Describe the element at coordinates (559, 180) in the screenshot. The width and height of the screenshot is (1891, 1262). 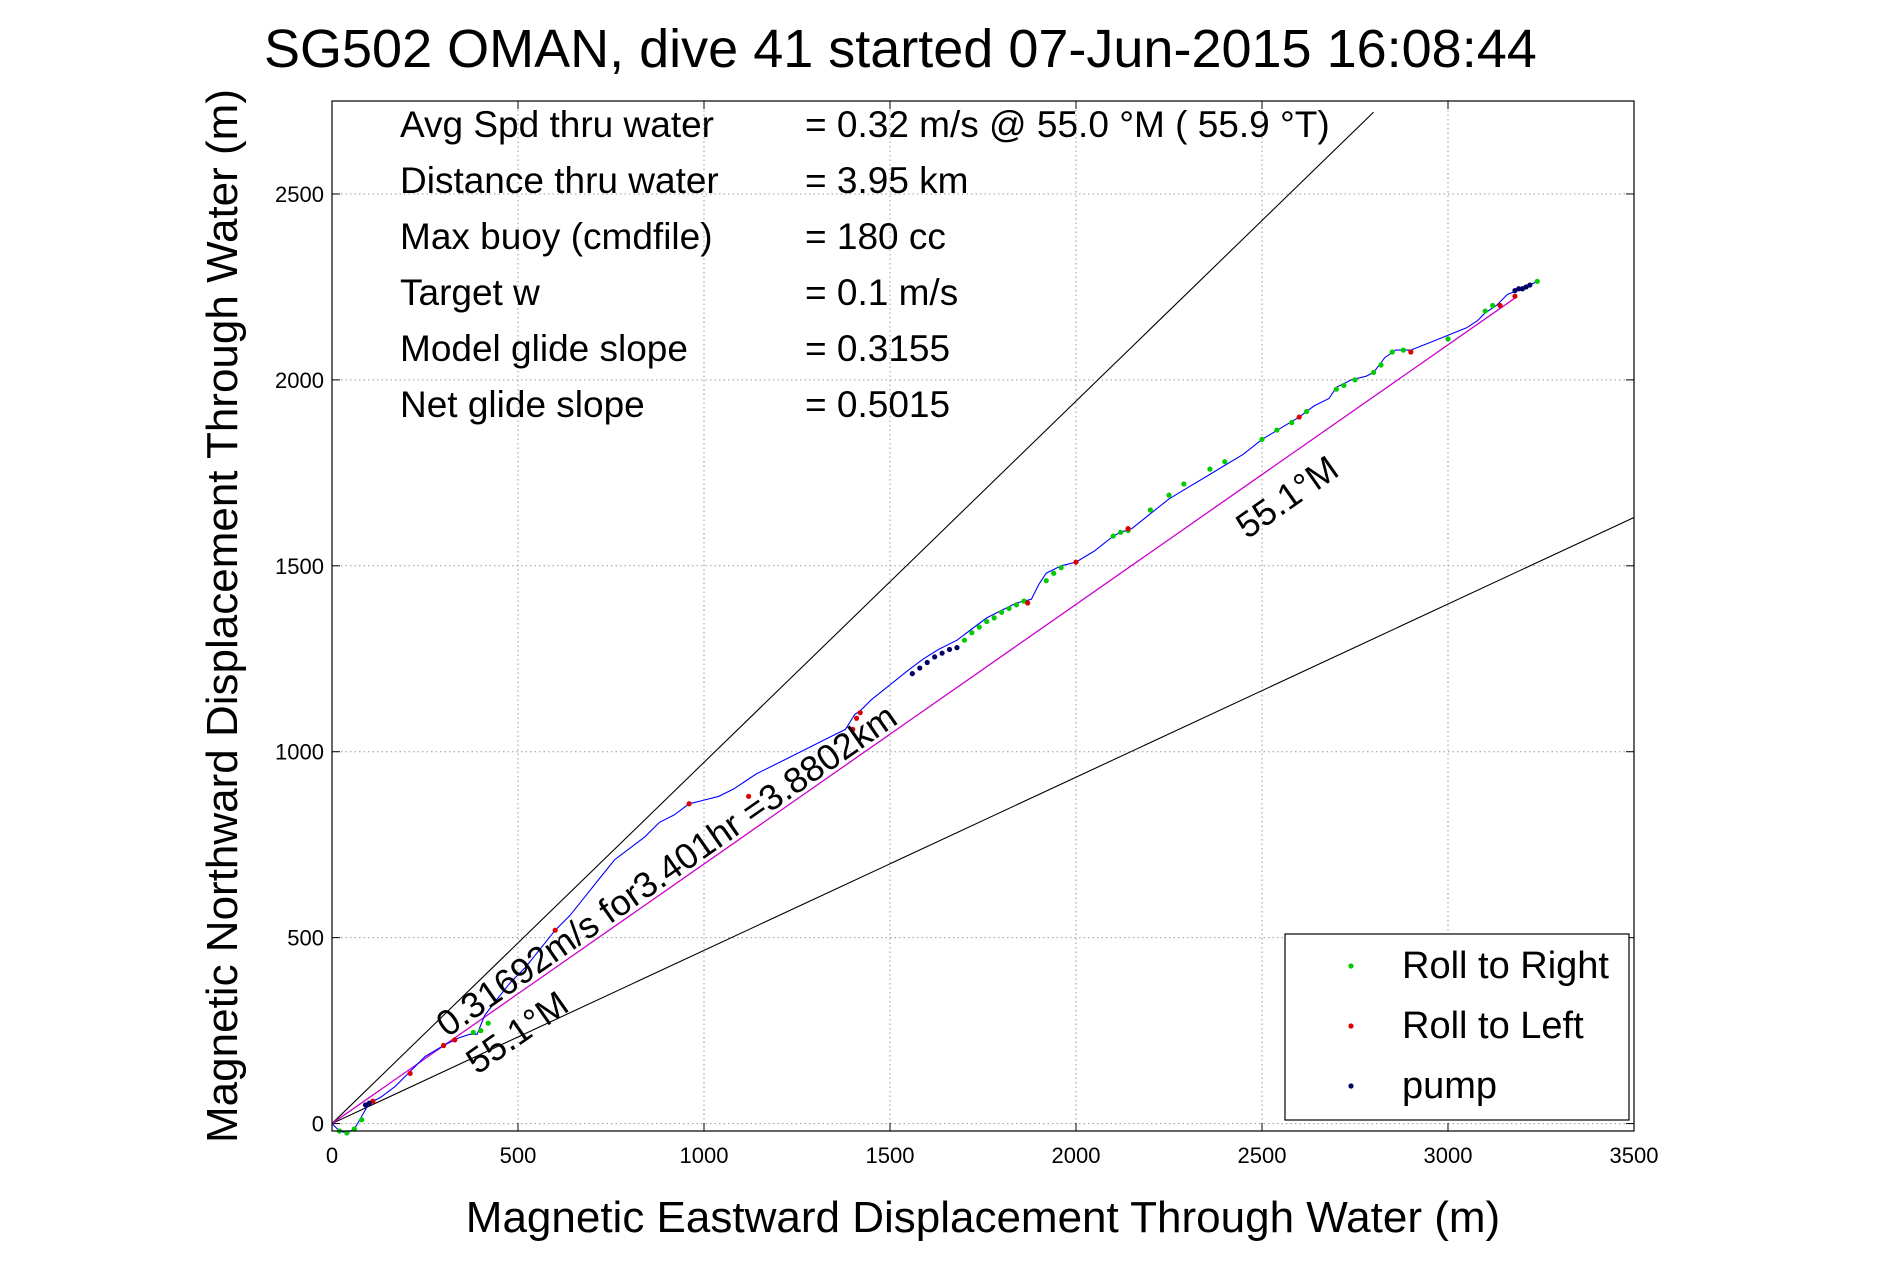
I see `info-label: Distance thru water` at that location.